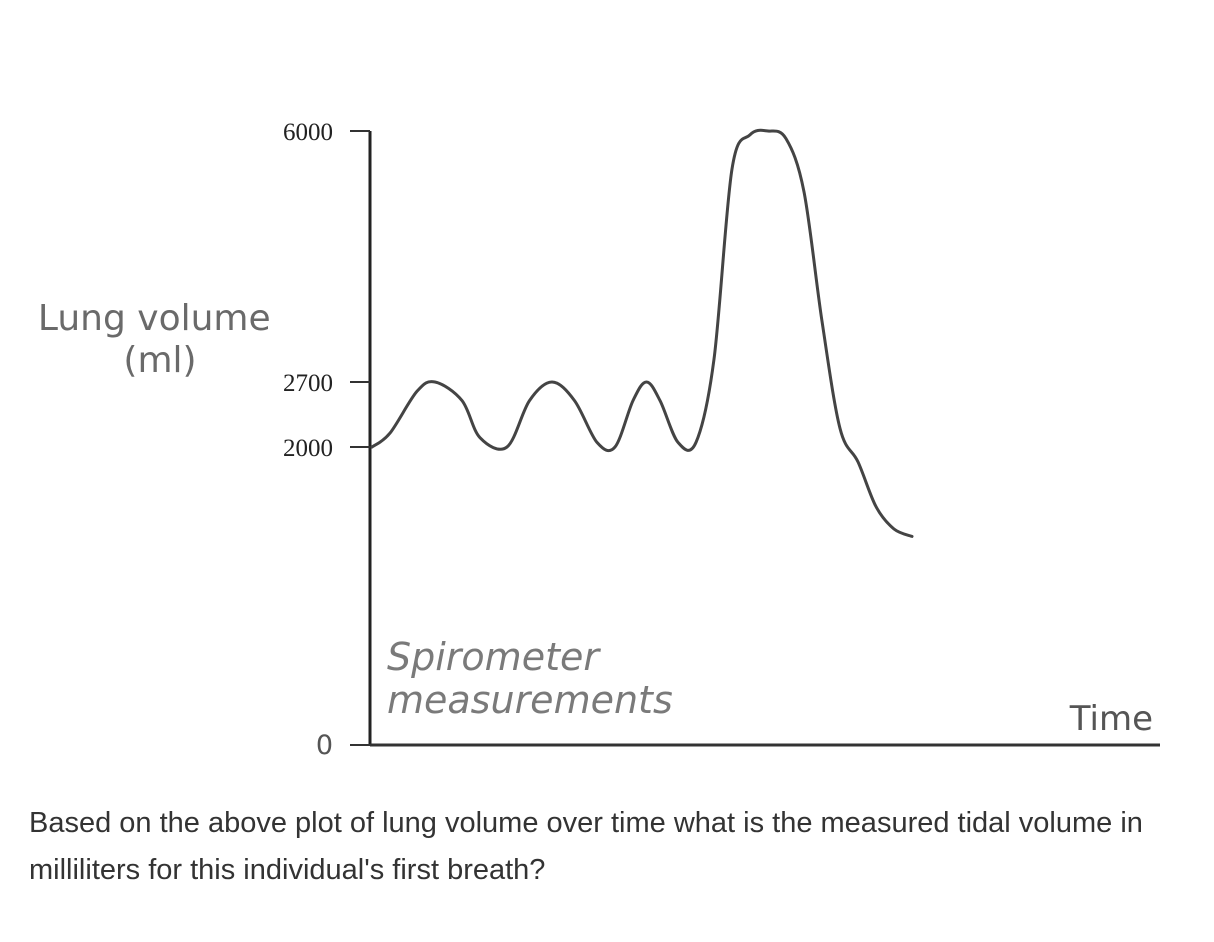 This screenshot has height=942, width=1214. I want to click on y-tick-label-0: 0, so click(324, 745).